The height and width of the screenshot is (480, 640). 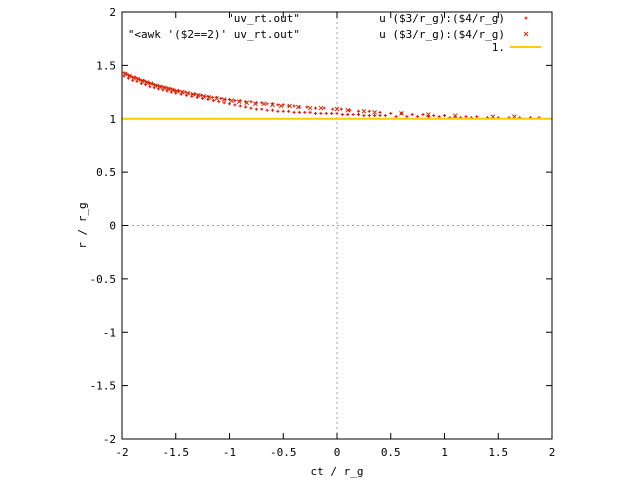 What do you see at coordinates (444, 452) in the screenshot?
I see `x-tick-label: 1` at bounding box center [444, 452].